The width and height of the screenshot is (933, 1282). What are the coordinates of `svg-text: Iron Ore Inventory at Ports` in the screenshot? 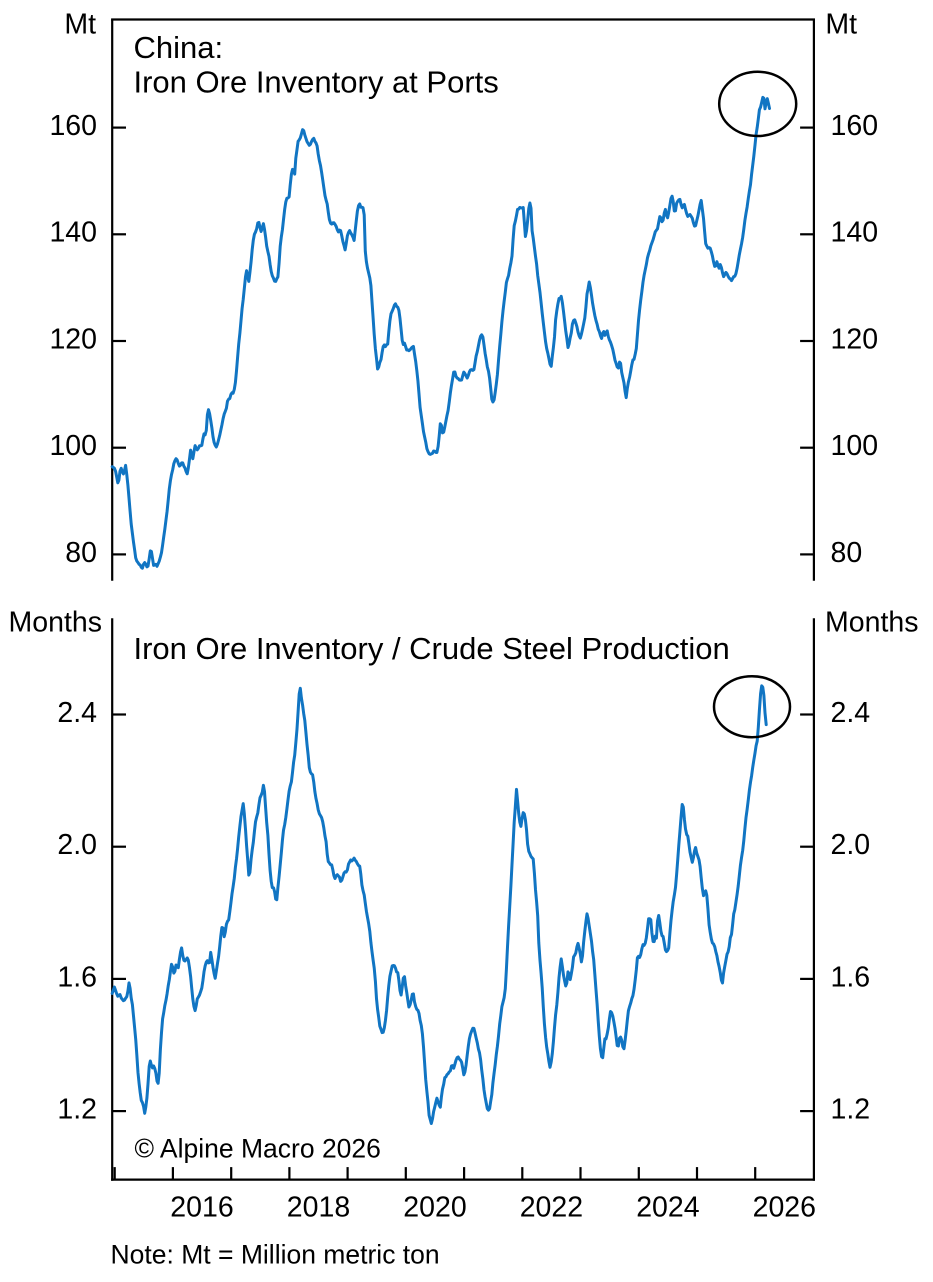 It's located at (316, 81).